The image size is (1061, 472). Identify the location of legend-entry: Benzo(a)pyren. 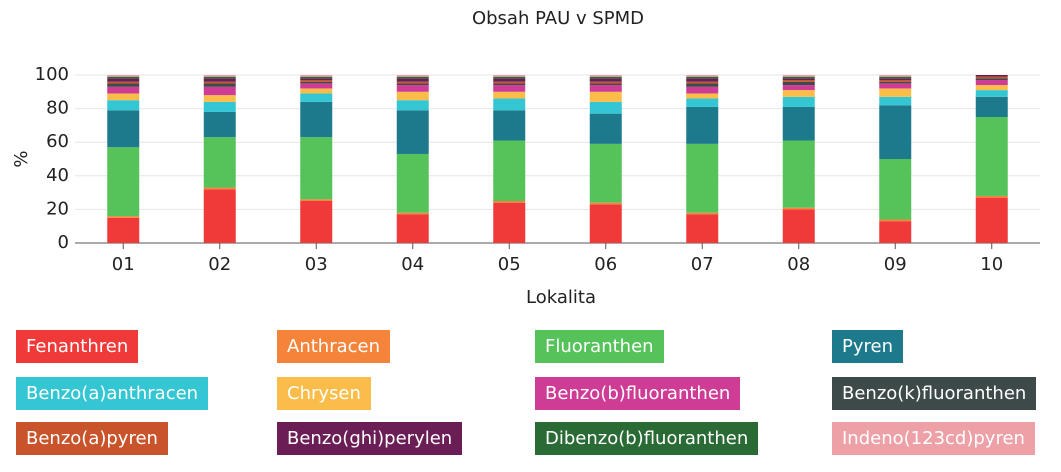
(92, 438).